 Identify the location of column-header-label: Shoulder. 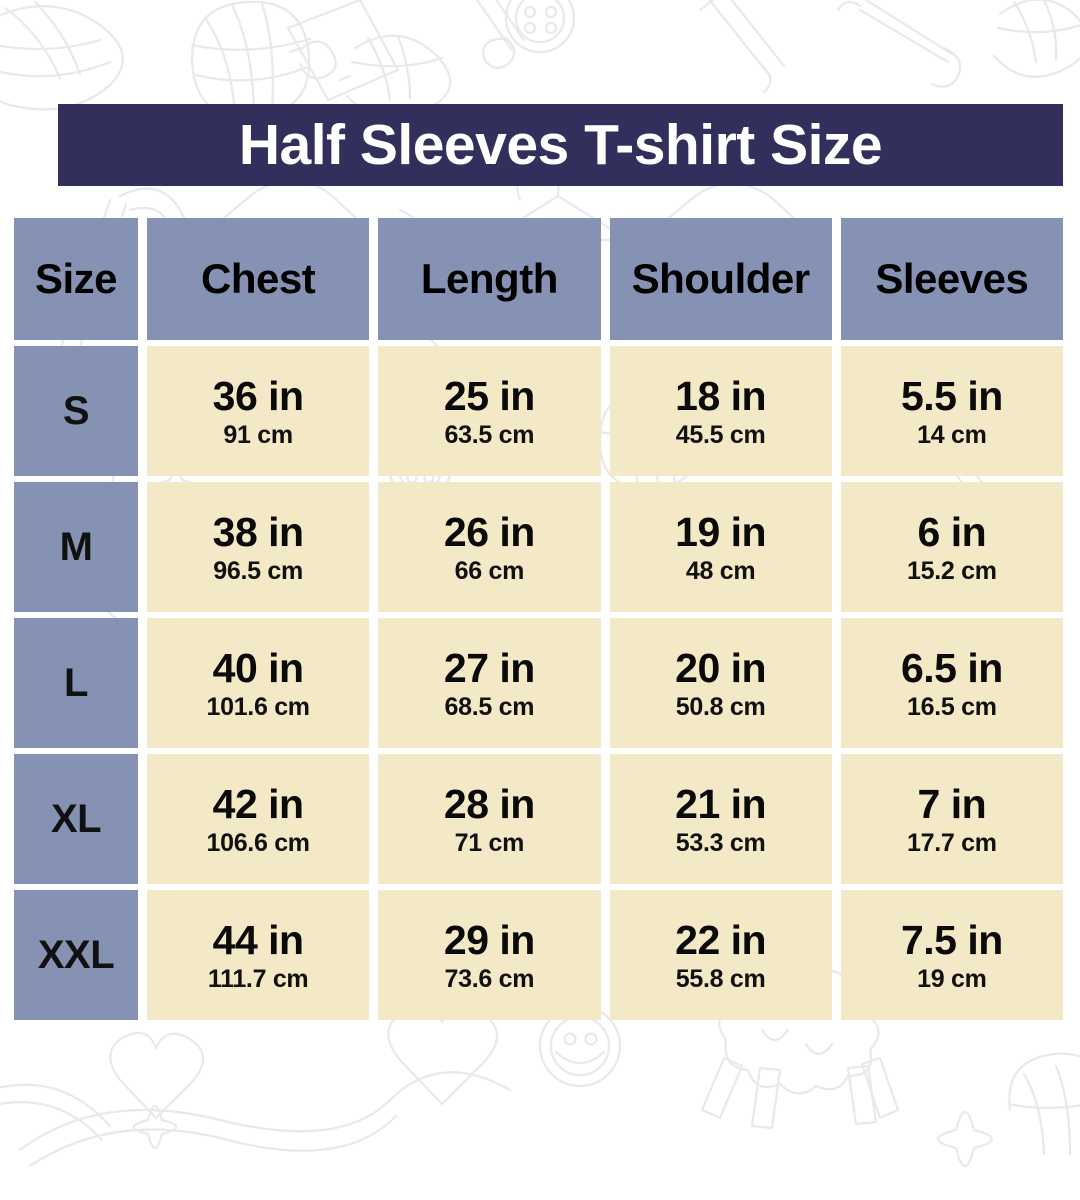
(721, 278).